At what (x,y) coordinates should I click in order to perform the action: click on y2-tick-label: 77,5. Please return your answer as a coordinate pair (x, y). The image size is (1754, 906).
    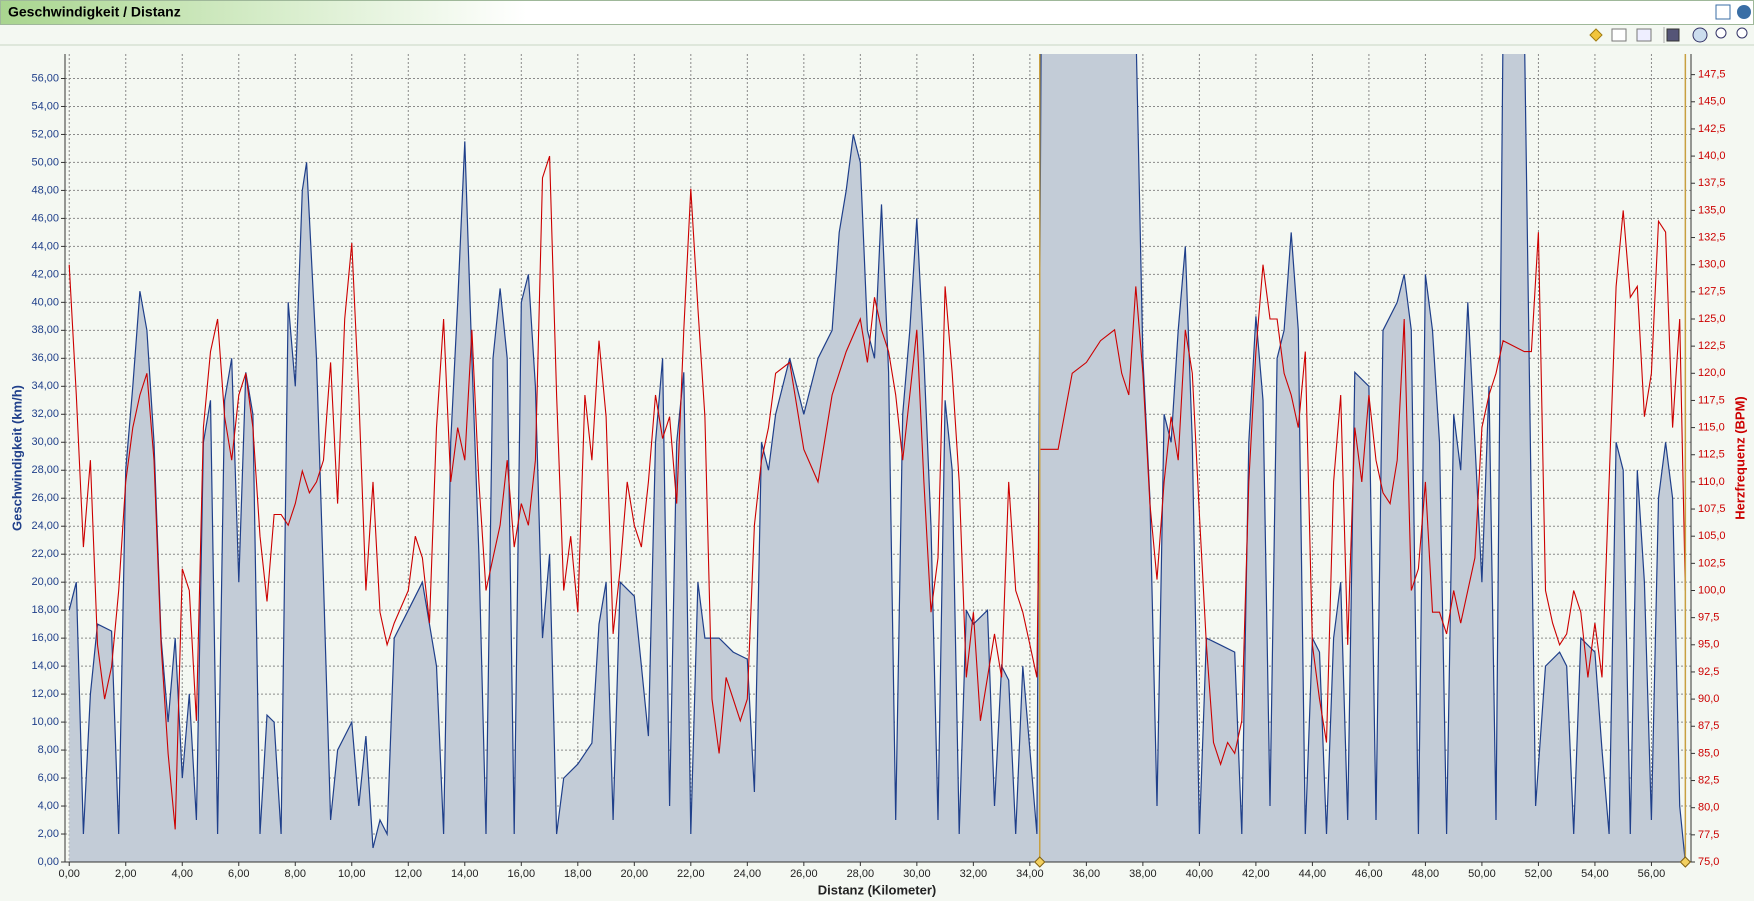
    Looking at the image, I should click on (1708, 835).